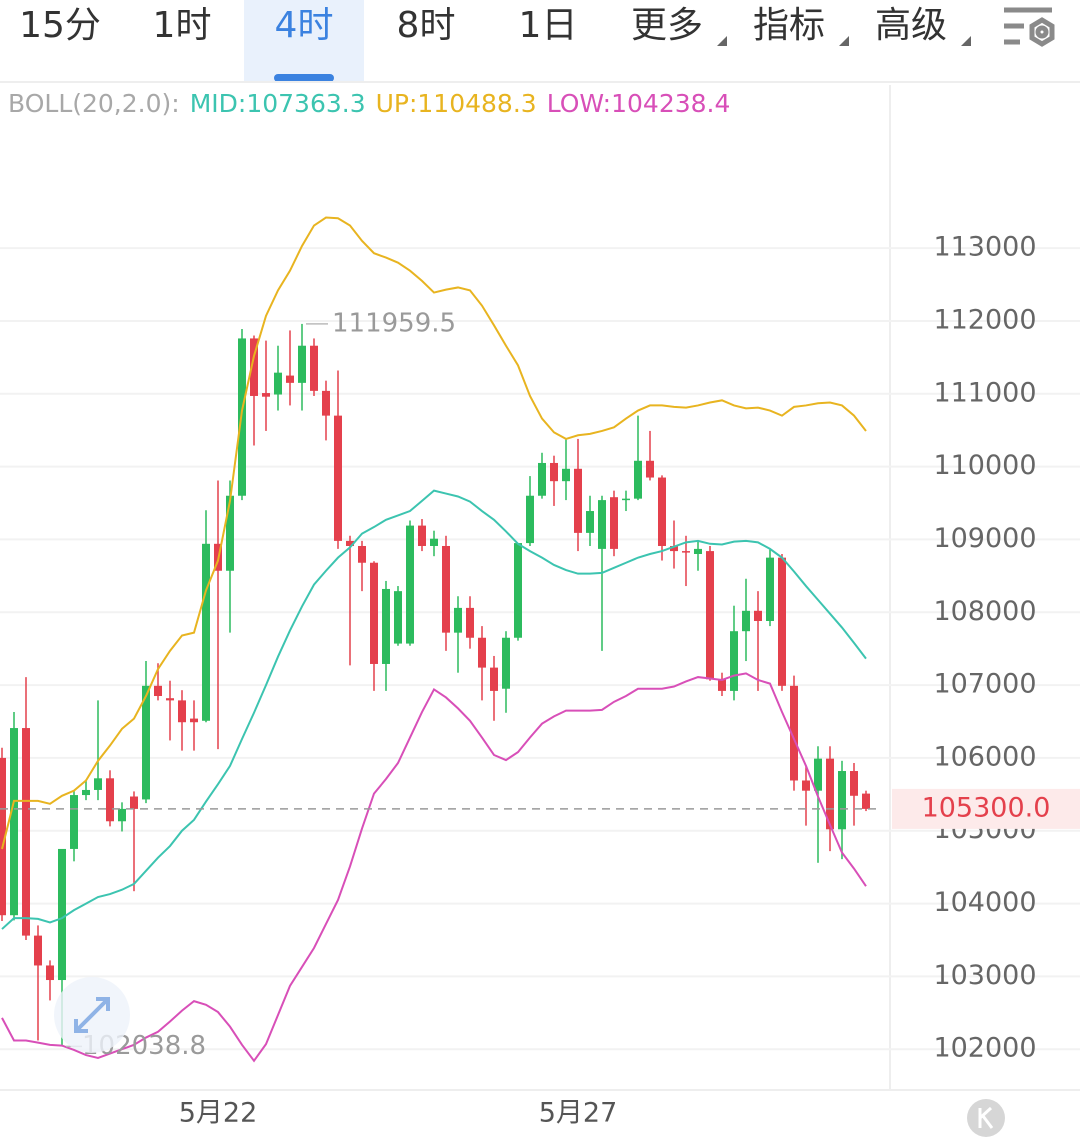  I want to click on tab: 1时, so click(182, 25).